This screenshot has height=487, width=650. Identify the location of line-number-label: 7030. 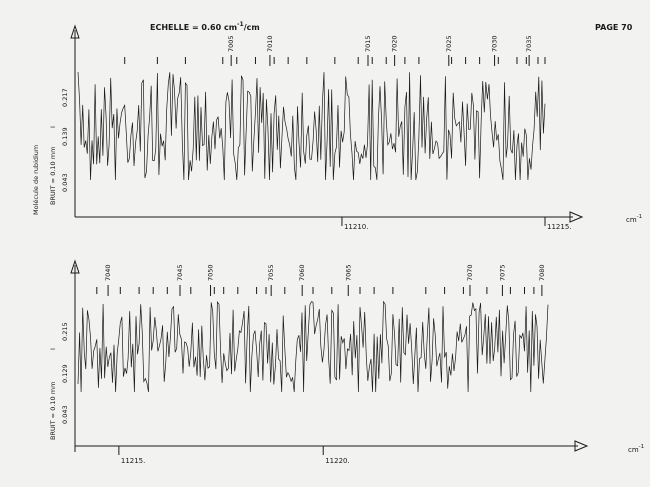
(495, 43).